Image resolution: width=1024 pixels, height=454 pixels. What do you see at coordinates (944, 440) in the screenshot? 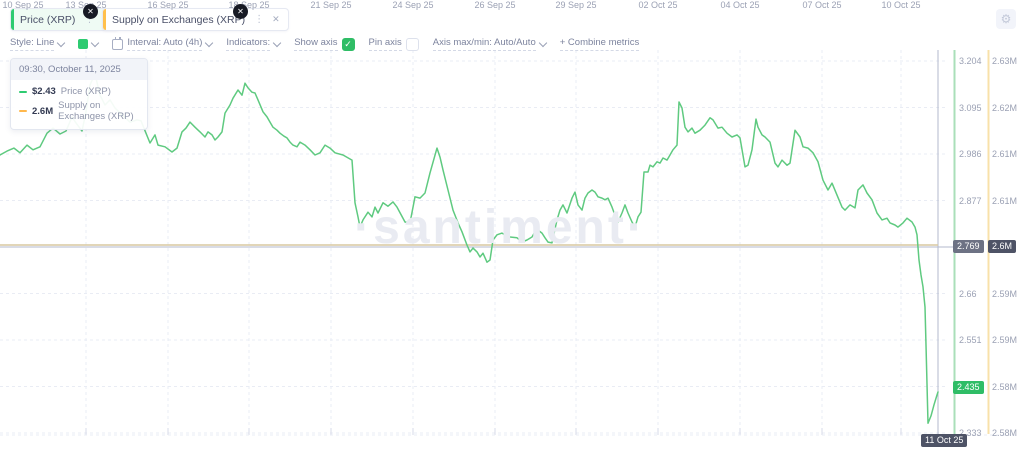
I see `date-hover-badge: 11 Oct 25` at bounding box center [944, 440].